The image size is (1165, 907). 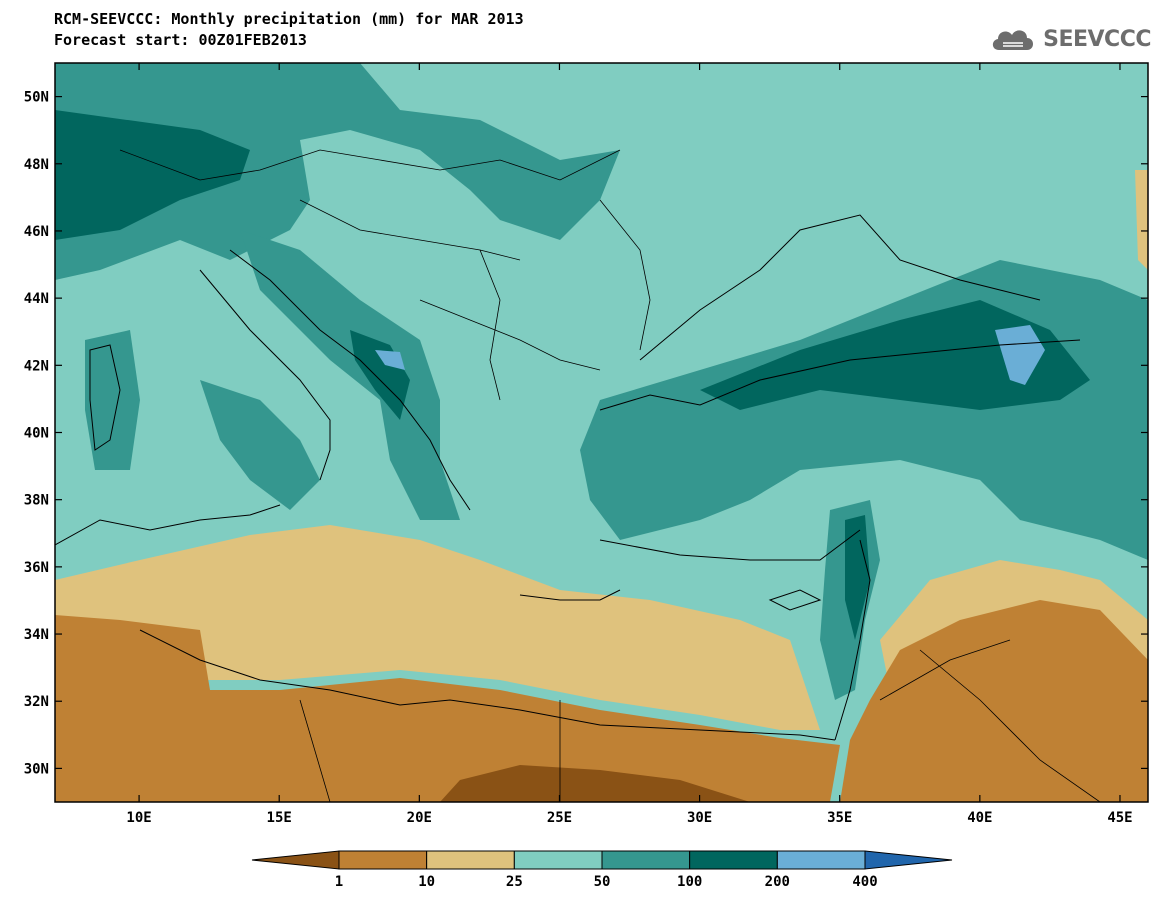 I want to click on lat-tick-label: 48N, so click(x=36, y=165).